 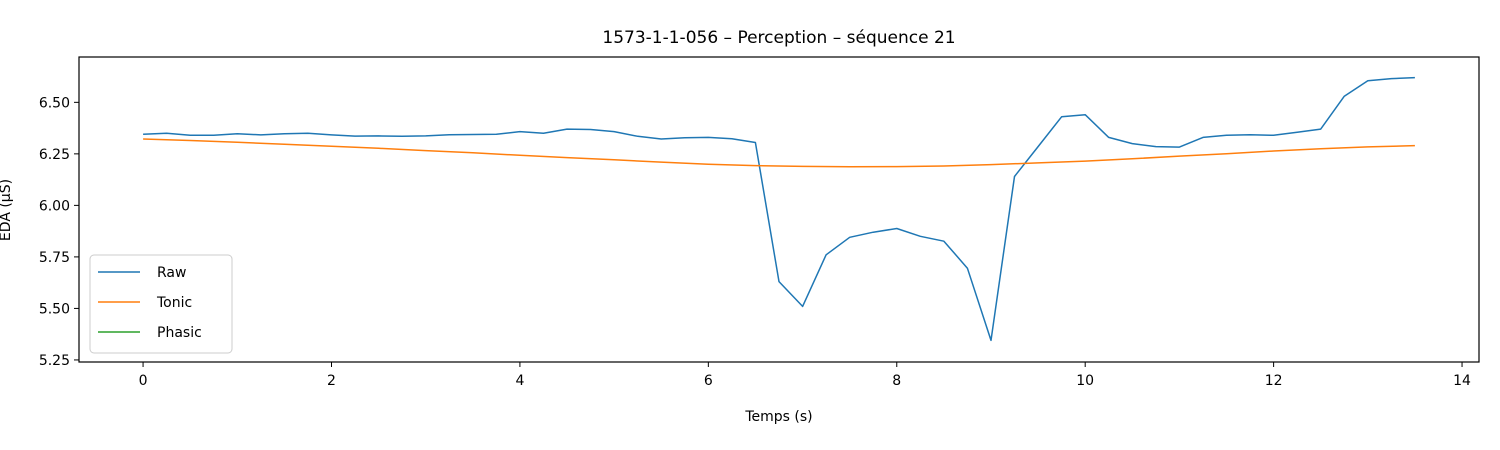 I want to click on legend: Raw Tonic Phasic, so click(x=161, y=304).